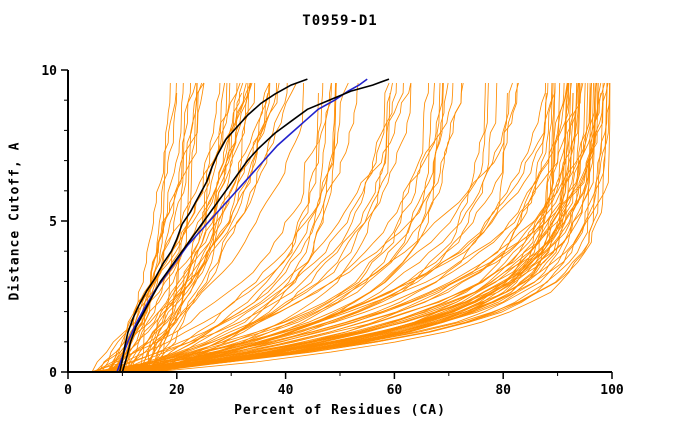 This screenshot has height=440, width=680. Describe the element at coordinates (53, 222) in the screenshot. I see `y-tick-label: 5` at that location.